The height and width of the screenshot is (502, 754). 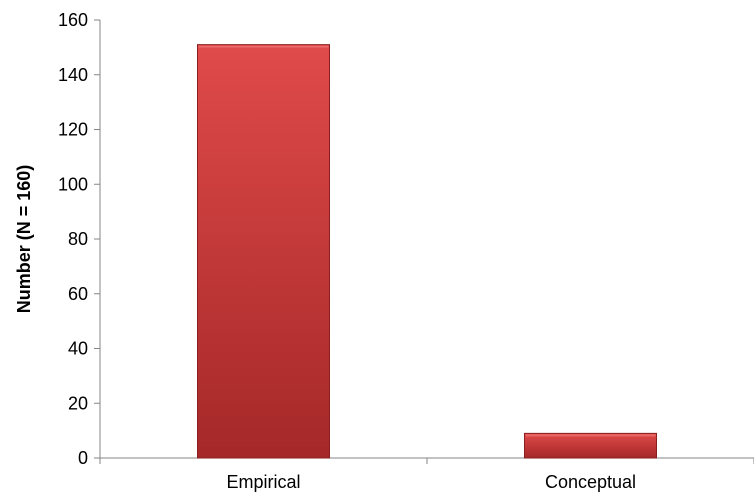 I want to click on y-axis-title: Number (N = 160), so click(x=24, y=239).